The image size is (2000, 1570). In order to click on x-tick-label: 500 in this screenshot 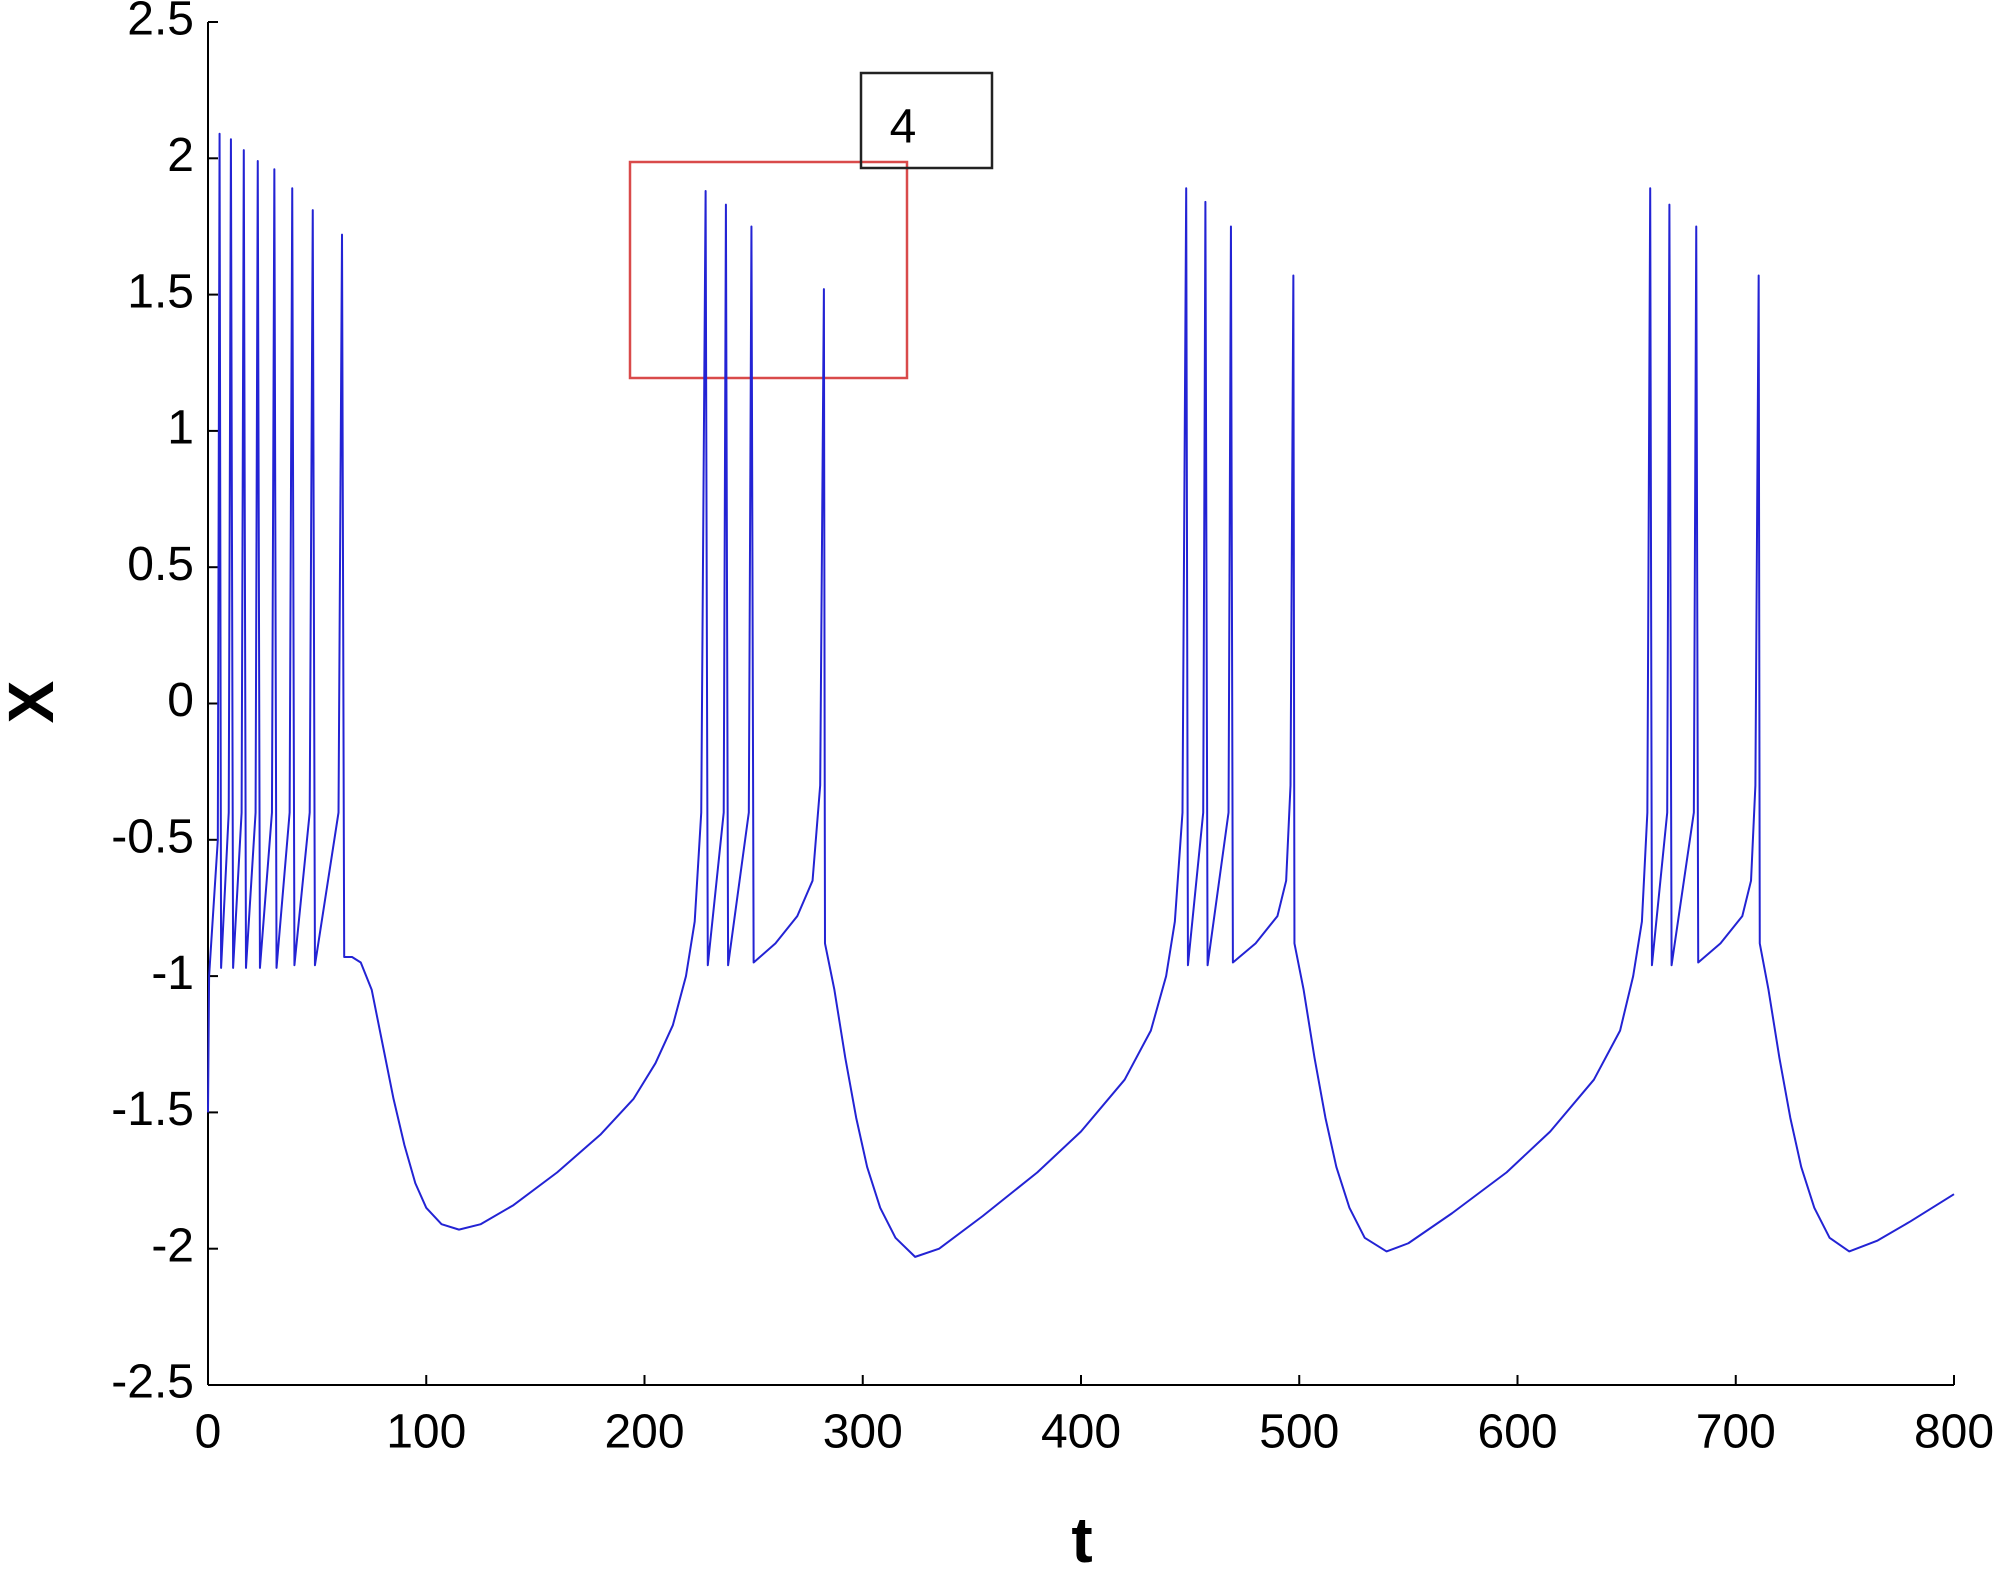, I will do `click(1299, 1432)`.